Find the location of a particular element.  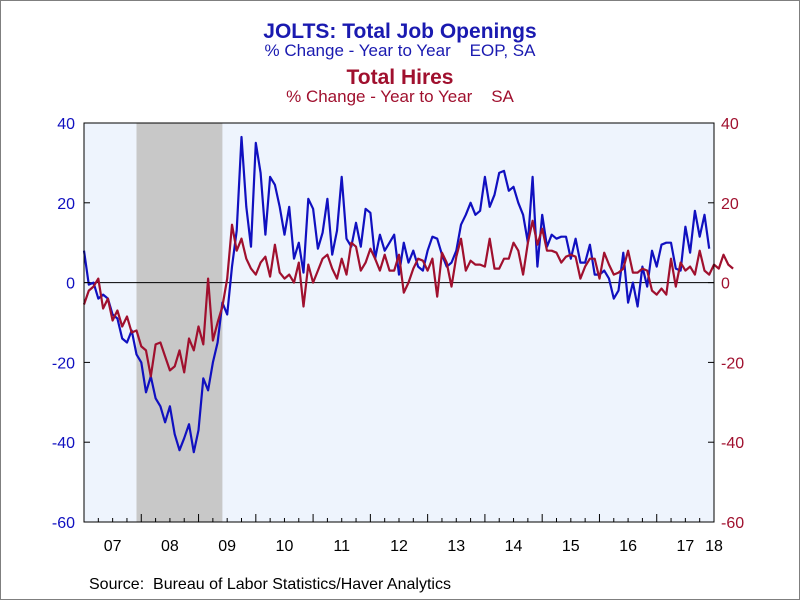

x-tick-label: 15 is located at coordinates (571, 546).